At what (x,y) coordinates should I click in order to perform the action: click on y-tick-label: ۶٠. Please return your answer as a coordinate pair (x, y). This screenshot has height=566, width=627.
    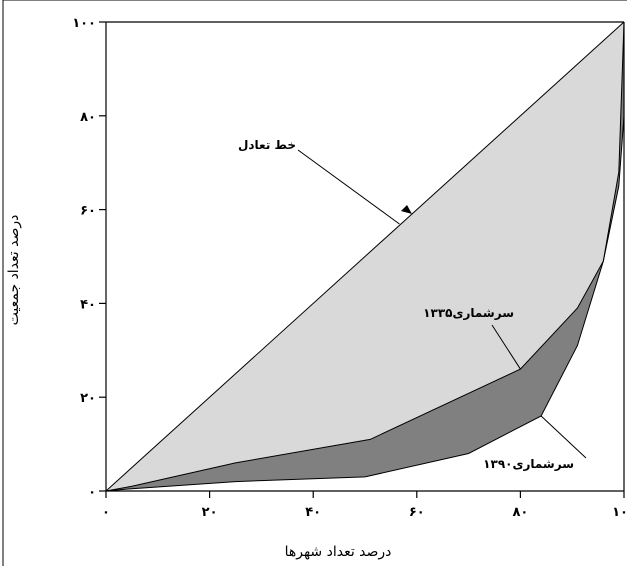
    Looking at the image, I should click on (88, 211).